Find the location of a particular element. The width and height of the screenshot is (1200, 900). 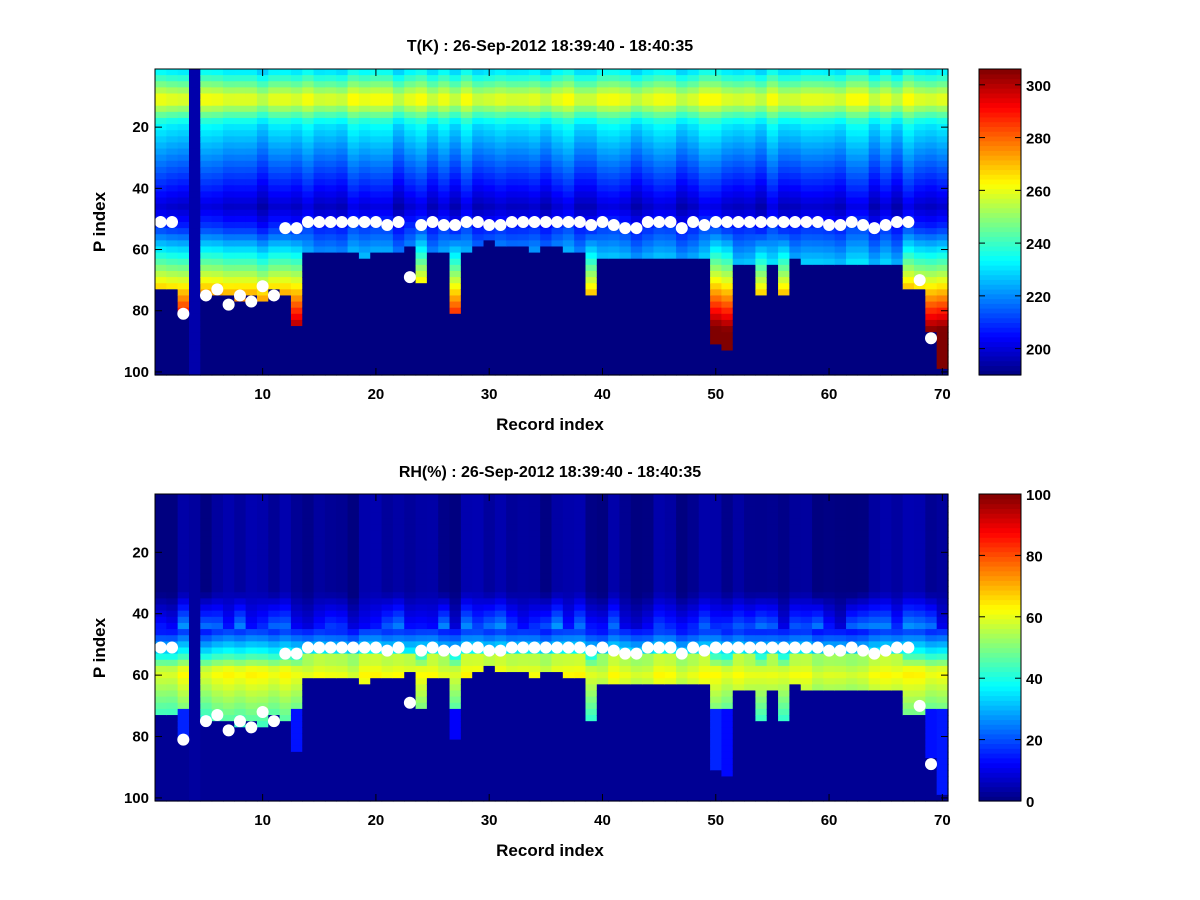

colorbar-segment is located at coordinates (1000, 191).